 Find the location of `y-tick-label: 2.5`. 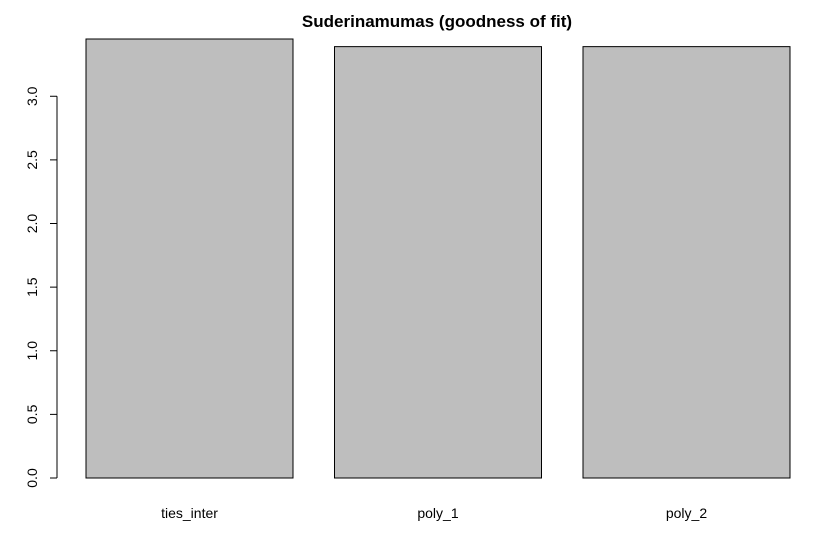

y-tick-label: 2.5 is located at coordinates (32, 160).